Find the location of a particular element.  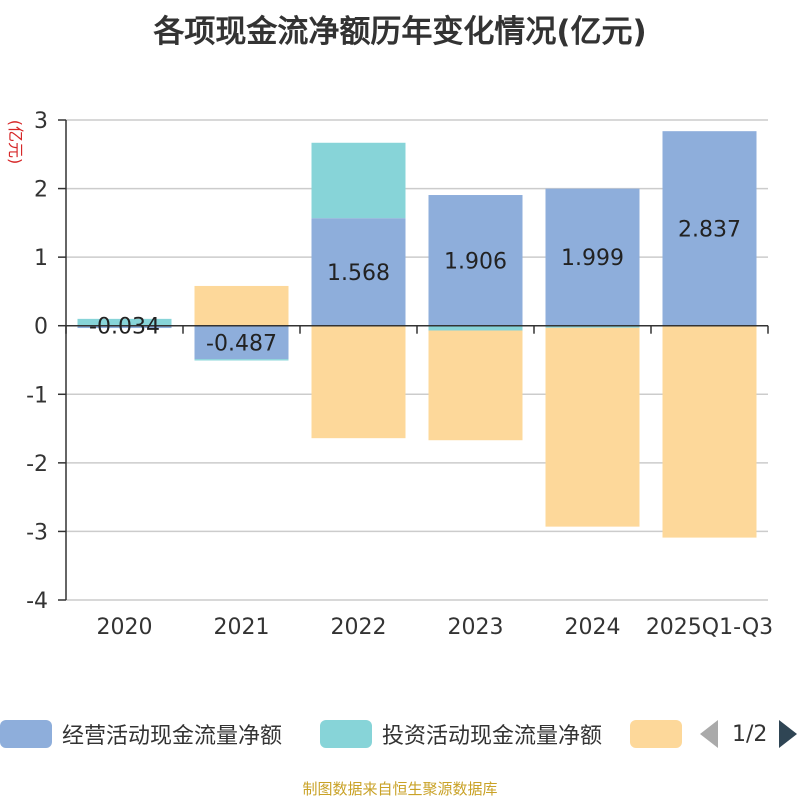

y-tick-label: -4 is located at coordinates (37, 601).